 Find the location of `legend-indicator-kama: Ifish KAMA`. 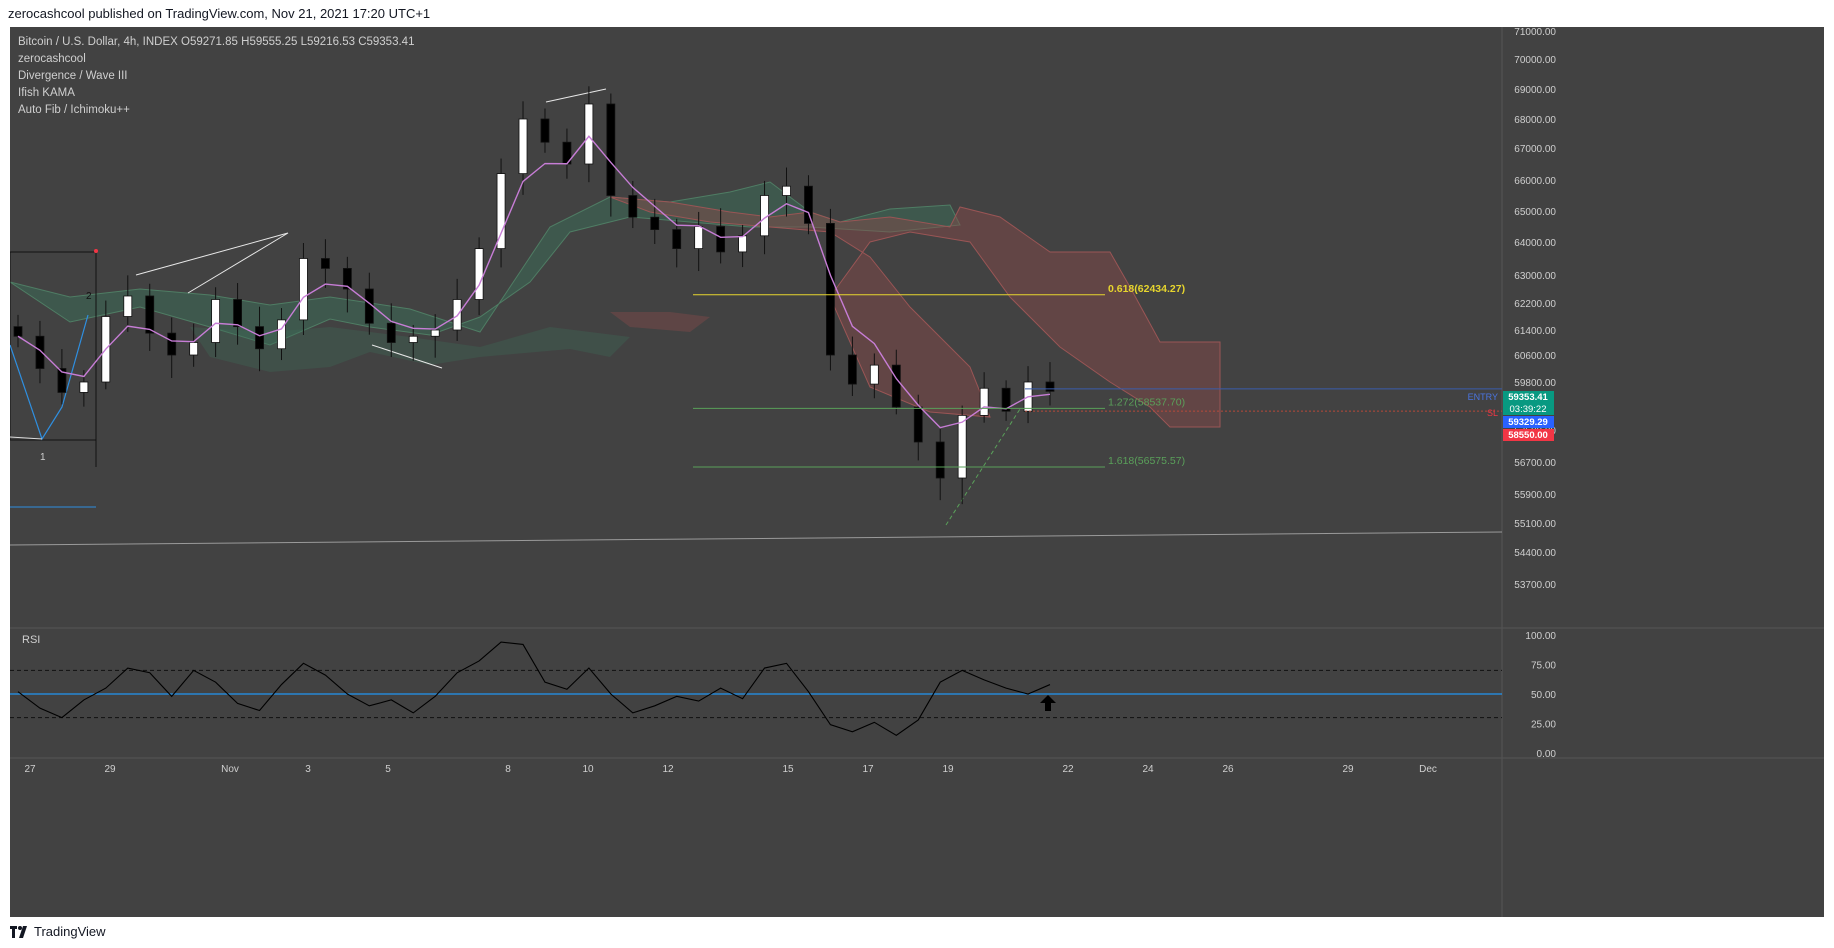

legend-indicator-kama: Ifish KAMA is located at coordinates (46, 93).